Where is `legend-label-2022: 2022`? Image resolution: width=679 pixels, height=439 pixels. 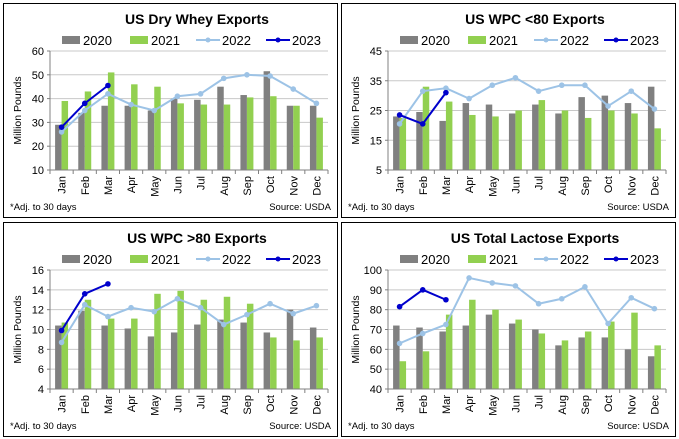
legend-label-2022: 2022 is located at coordinates (236, 259).